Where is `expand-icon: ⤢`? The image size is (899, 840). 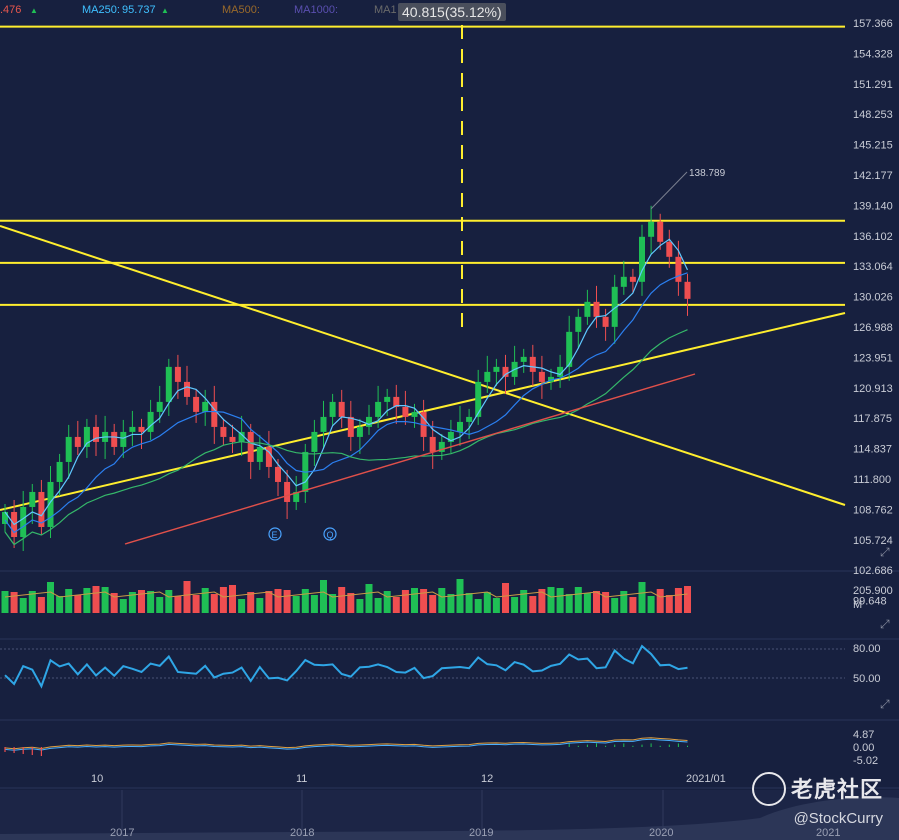 expand-icon: ⤢ is located at coordinates (884, 552).